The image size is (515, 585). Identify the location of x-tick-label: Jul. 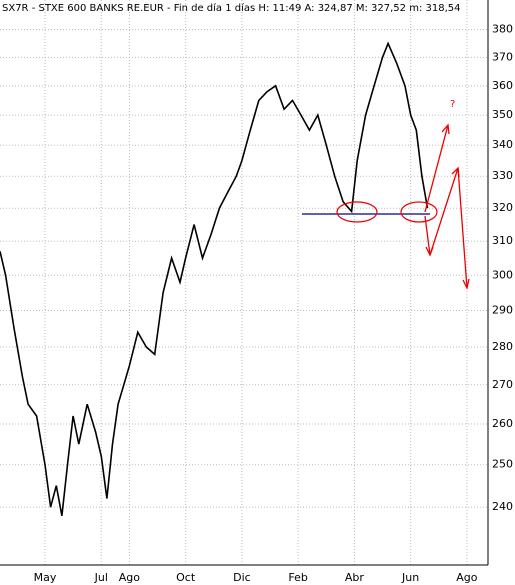
(101, 577).